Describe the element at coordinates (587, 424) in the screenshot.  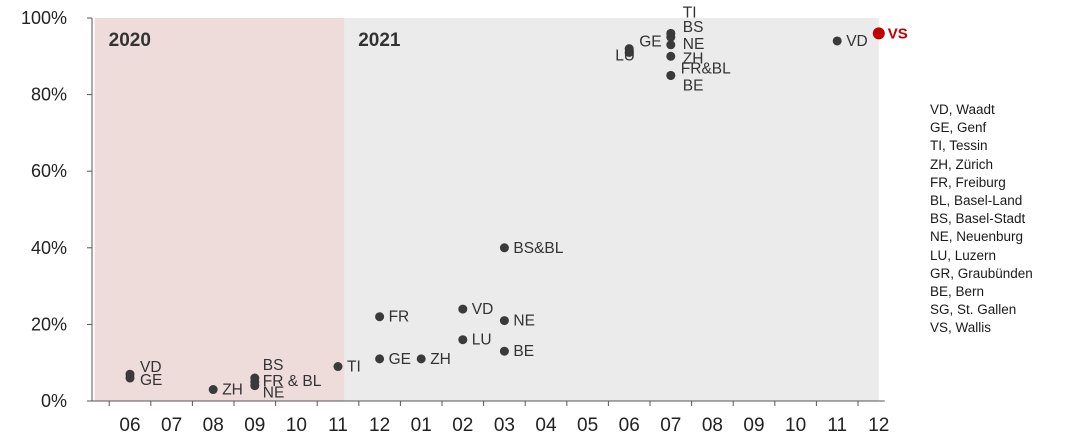
I see `x-tick-label: 05` at that location.